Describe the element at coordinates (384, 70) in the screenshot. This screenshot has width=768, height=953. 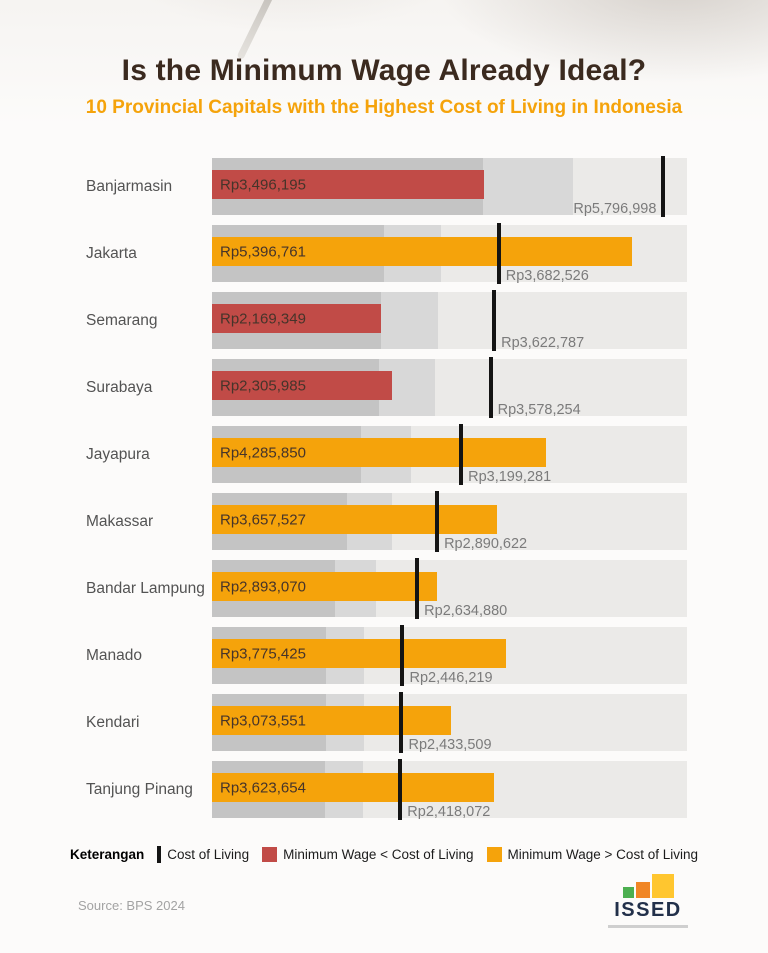
I see `page-title: Is the Minimum Wage Already Ideal?` at that location.